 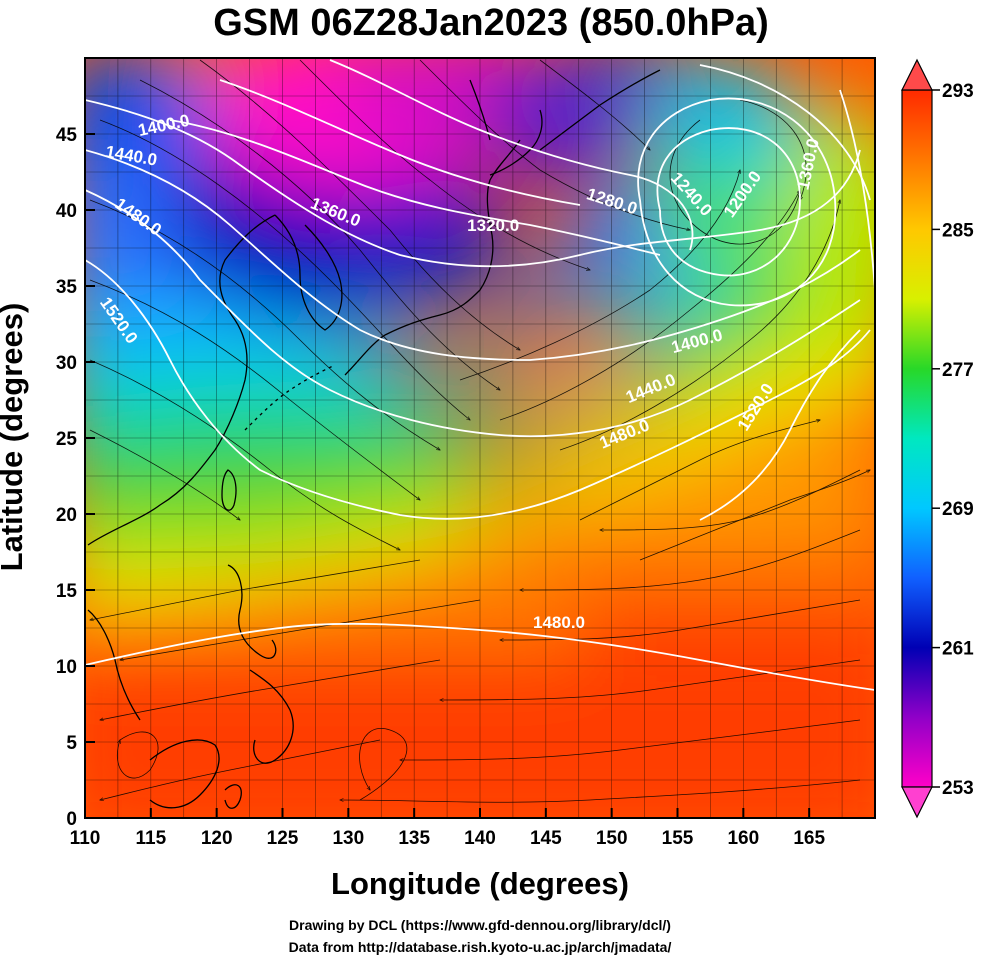 What do you see at coordinates (67, 287) in the screenshot?
I see `y-tick-label: 35` at bounding box center [67, 287].